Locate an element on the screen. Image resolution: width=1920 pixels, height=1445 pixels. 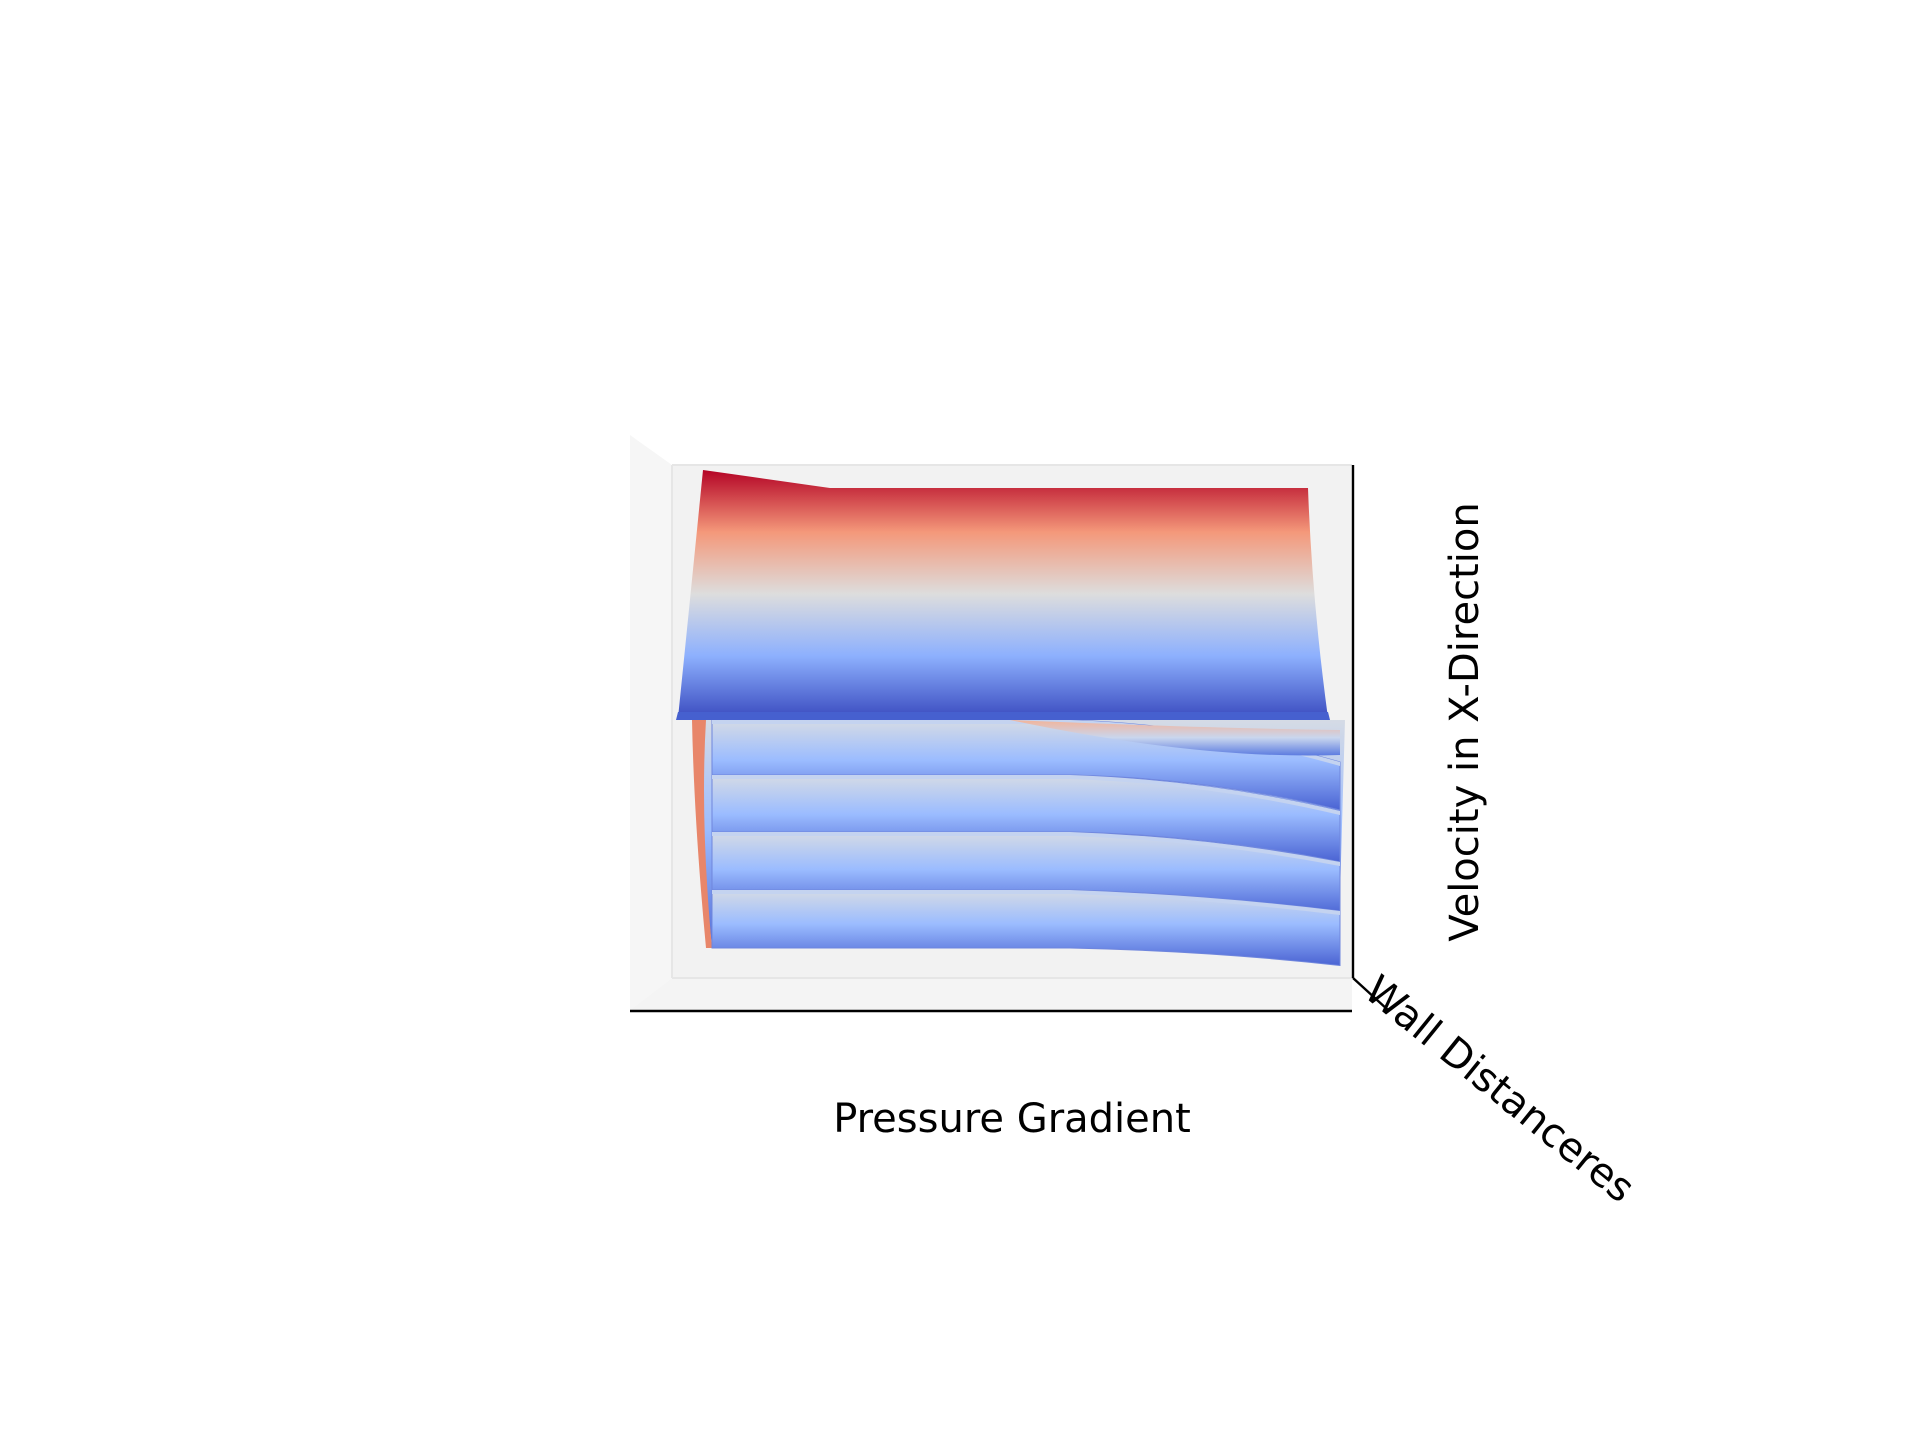
surface-lower-left-edge is located at coordinates (702, 834).